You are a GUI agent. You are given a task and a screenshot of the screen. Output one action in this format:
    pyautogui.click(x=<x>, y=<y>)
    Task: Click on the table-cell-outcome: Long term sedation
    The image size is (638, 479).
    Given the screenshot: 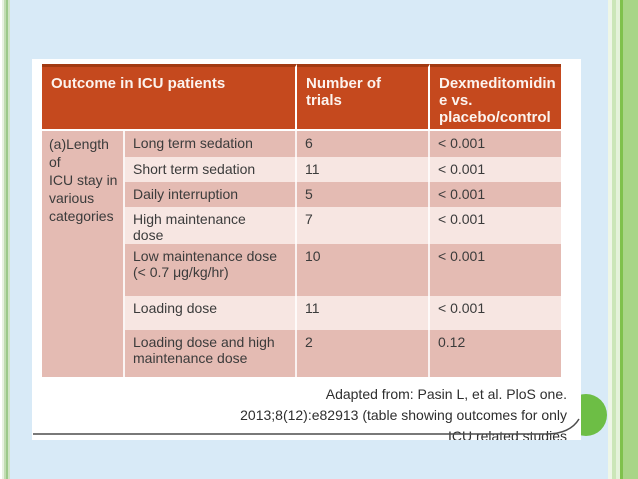 What is the action you would take?
    pyautogui.click(x=211, y=144)
    